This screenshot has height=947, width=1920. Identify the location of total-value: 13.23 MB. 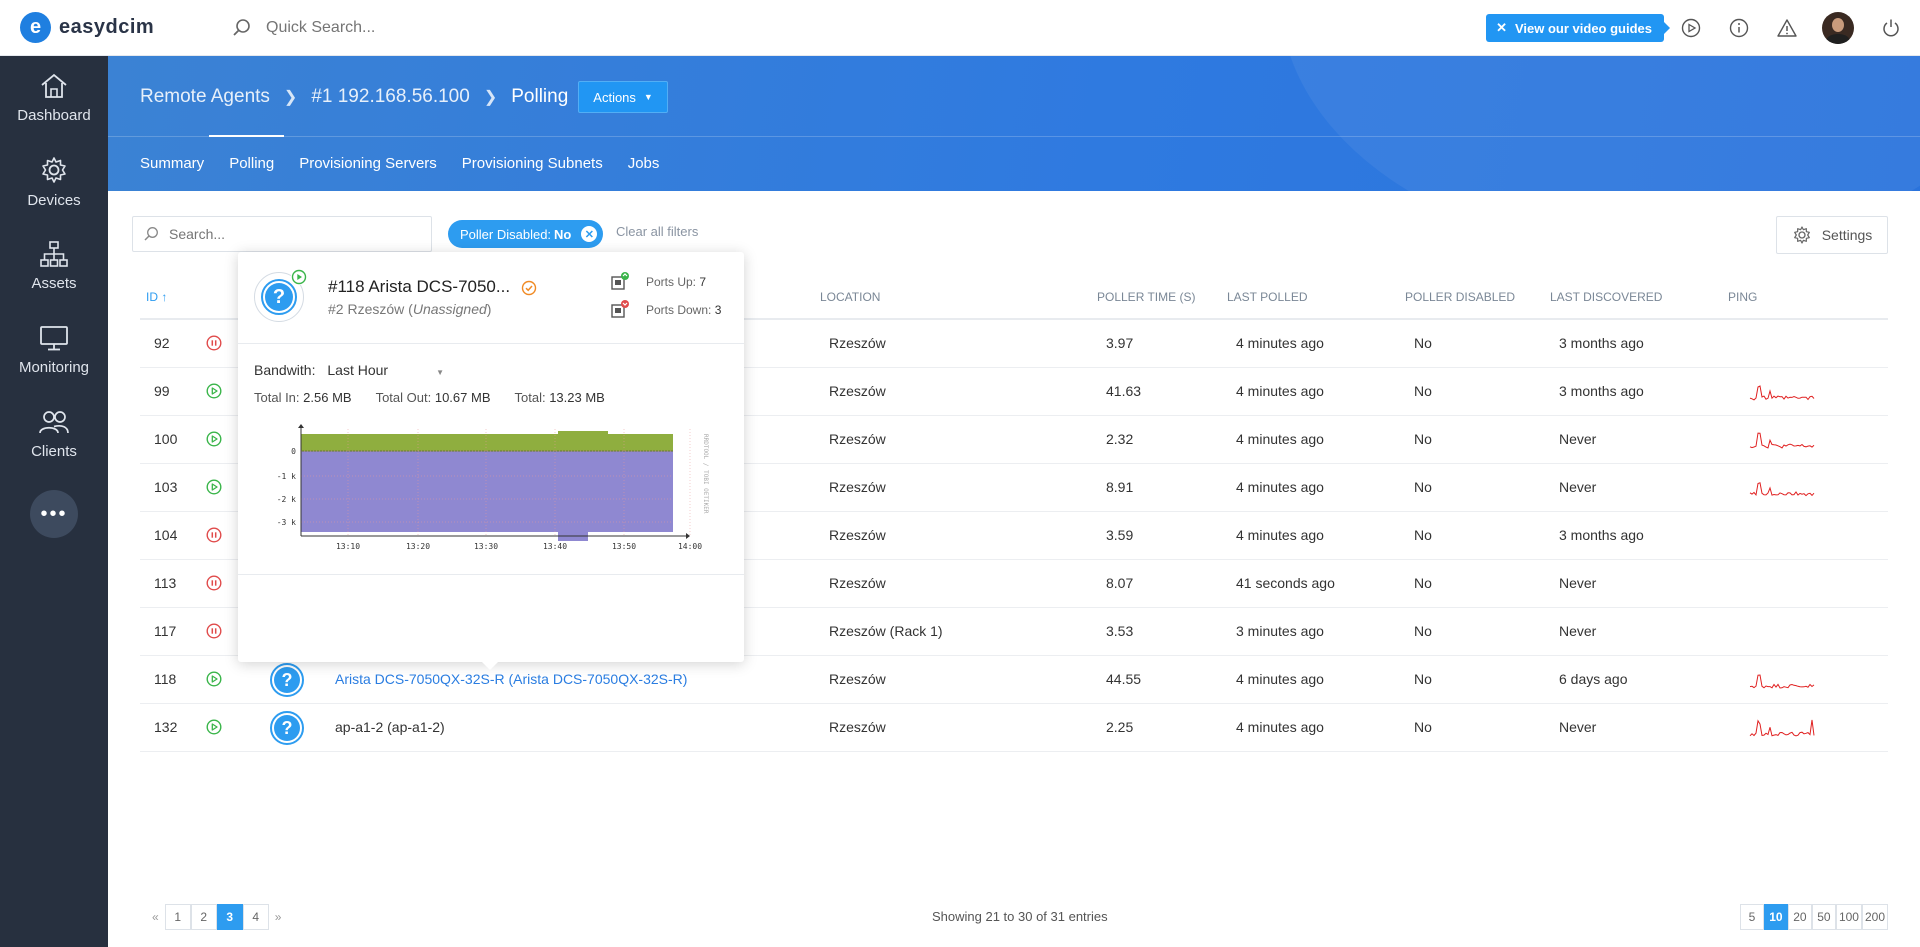
(577, 397).